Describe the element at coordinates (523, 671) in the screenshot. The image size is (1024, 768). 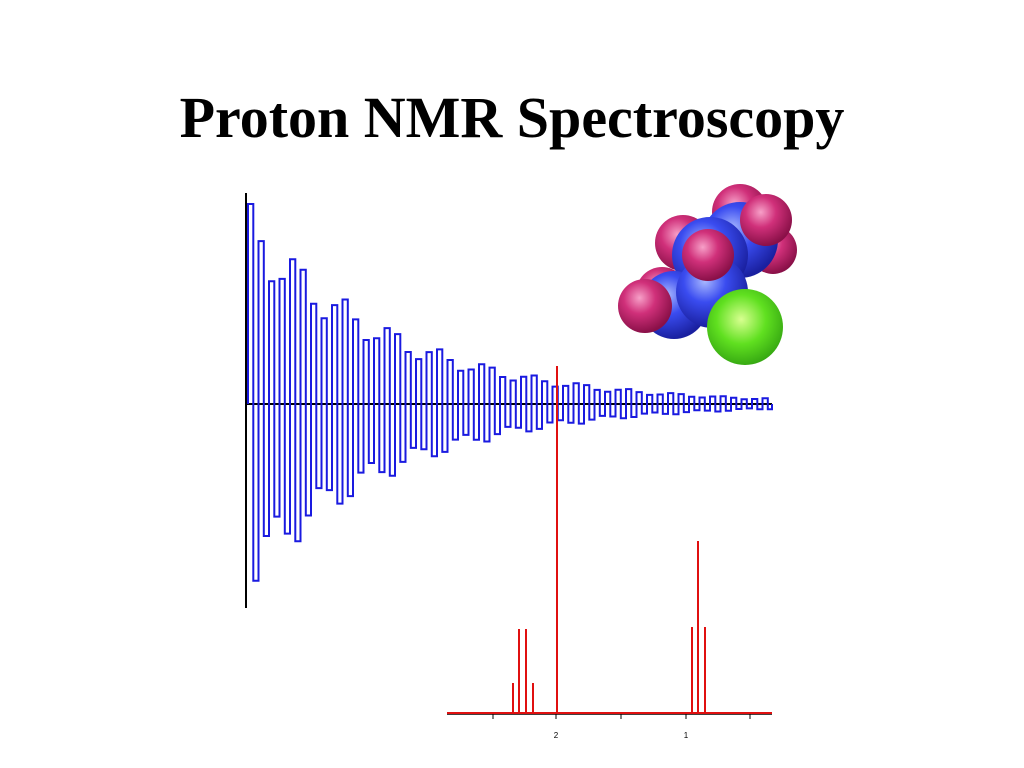
I see `quartet-peaks` at that location.